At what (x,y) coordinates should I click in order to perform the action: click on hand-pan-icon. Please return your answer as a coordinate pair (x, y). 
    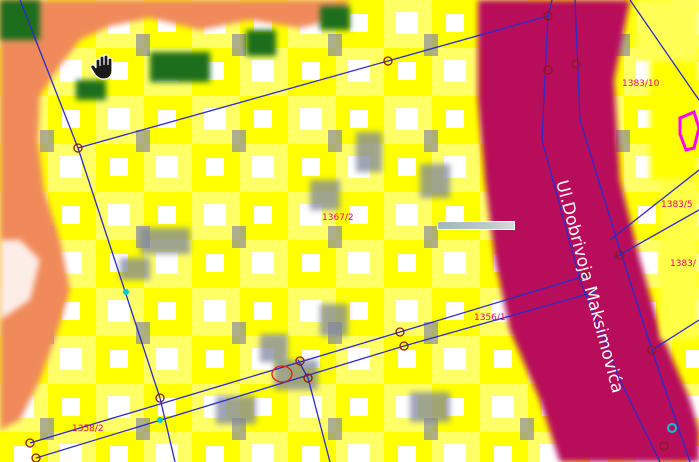
    Looking at the image, I should click on (103, 67).